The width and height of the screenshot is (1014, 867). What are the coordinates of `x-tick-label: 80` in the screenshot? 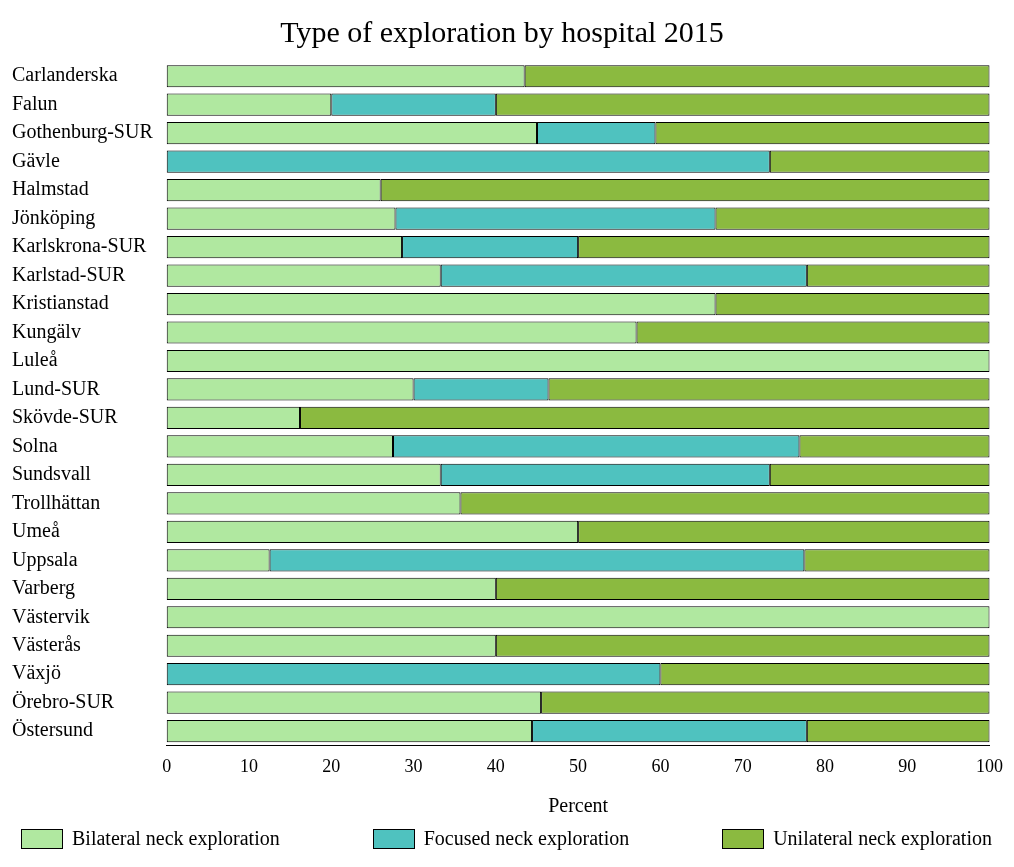 It's located at (824, 765).